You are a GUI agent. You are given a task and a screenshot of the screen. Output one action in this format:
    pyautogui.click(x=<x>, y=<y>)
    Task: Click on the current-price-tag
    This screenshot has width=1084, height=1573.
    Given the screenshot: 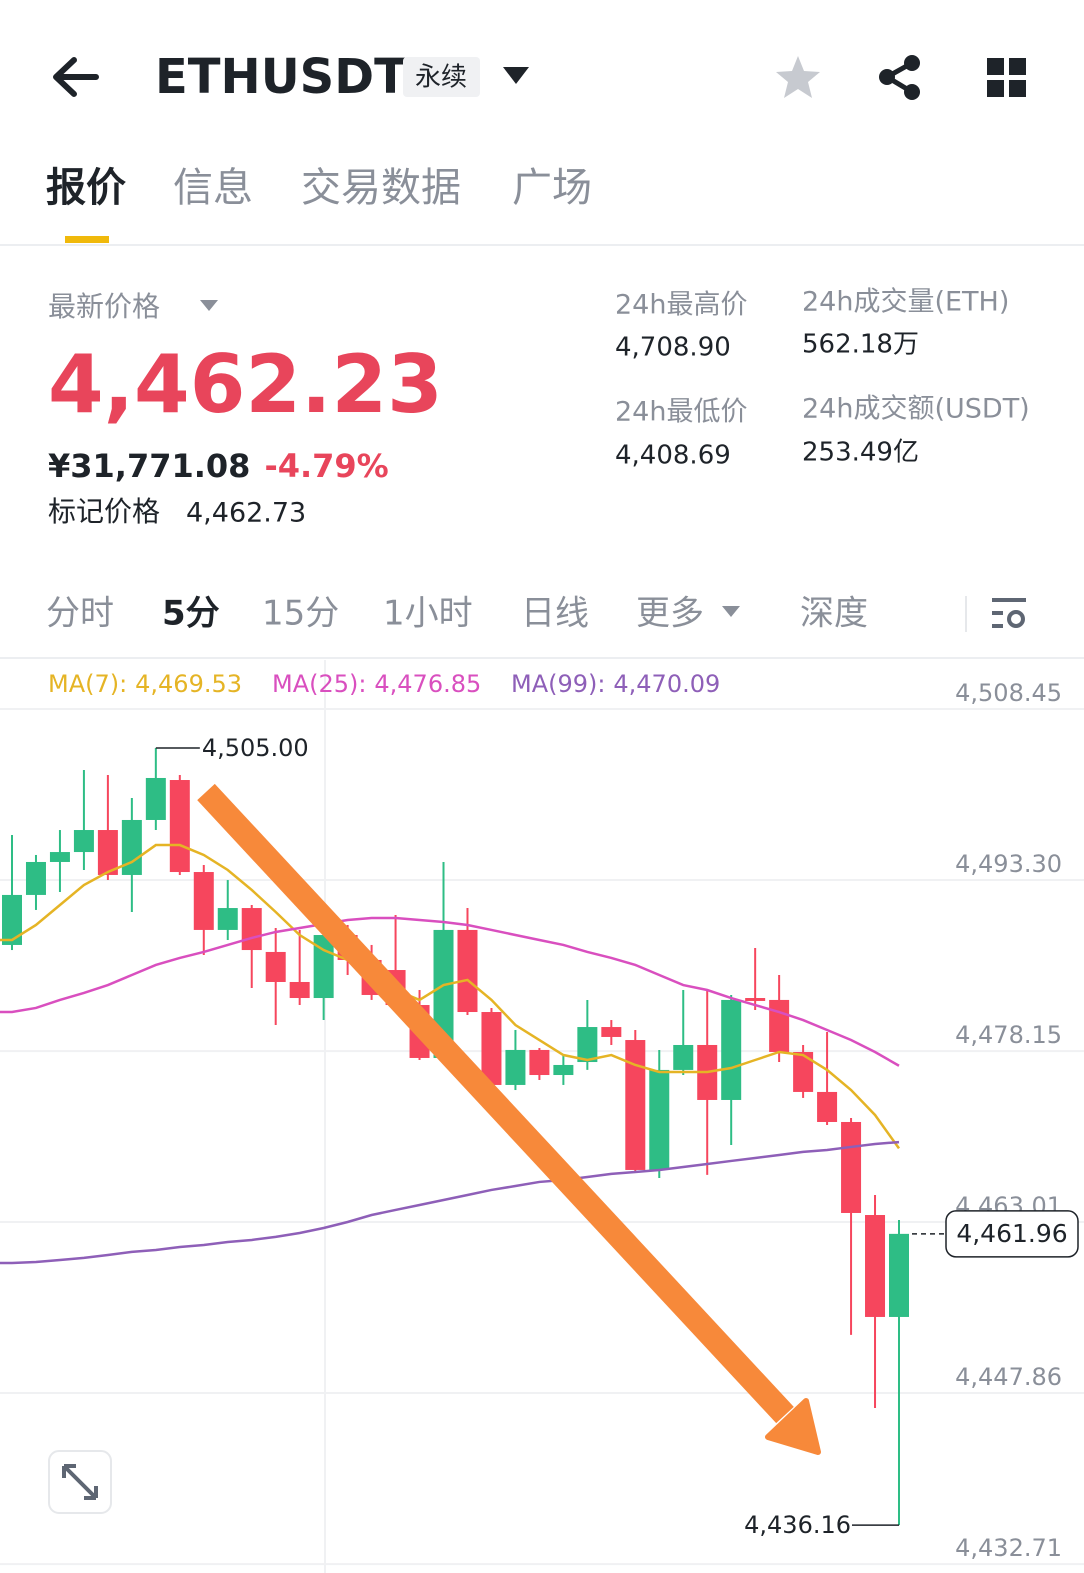 What is the action you would take?
    pyautogui.click(x=1012, y=1234)
    